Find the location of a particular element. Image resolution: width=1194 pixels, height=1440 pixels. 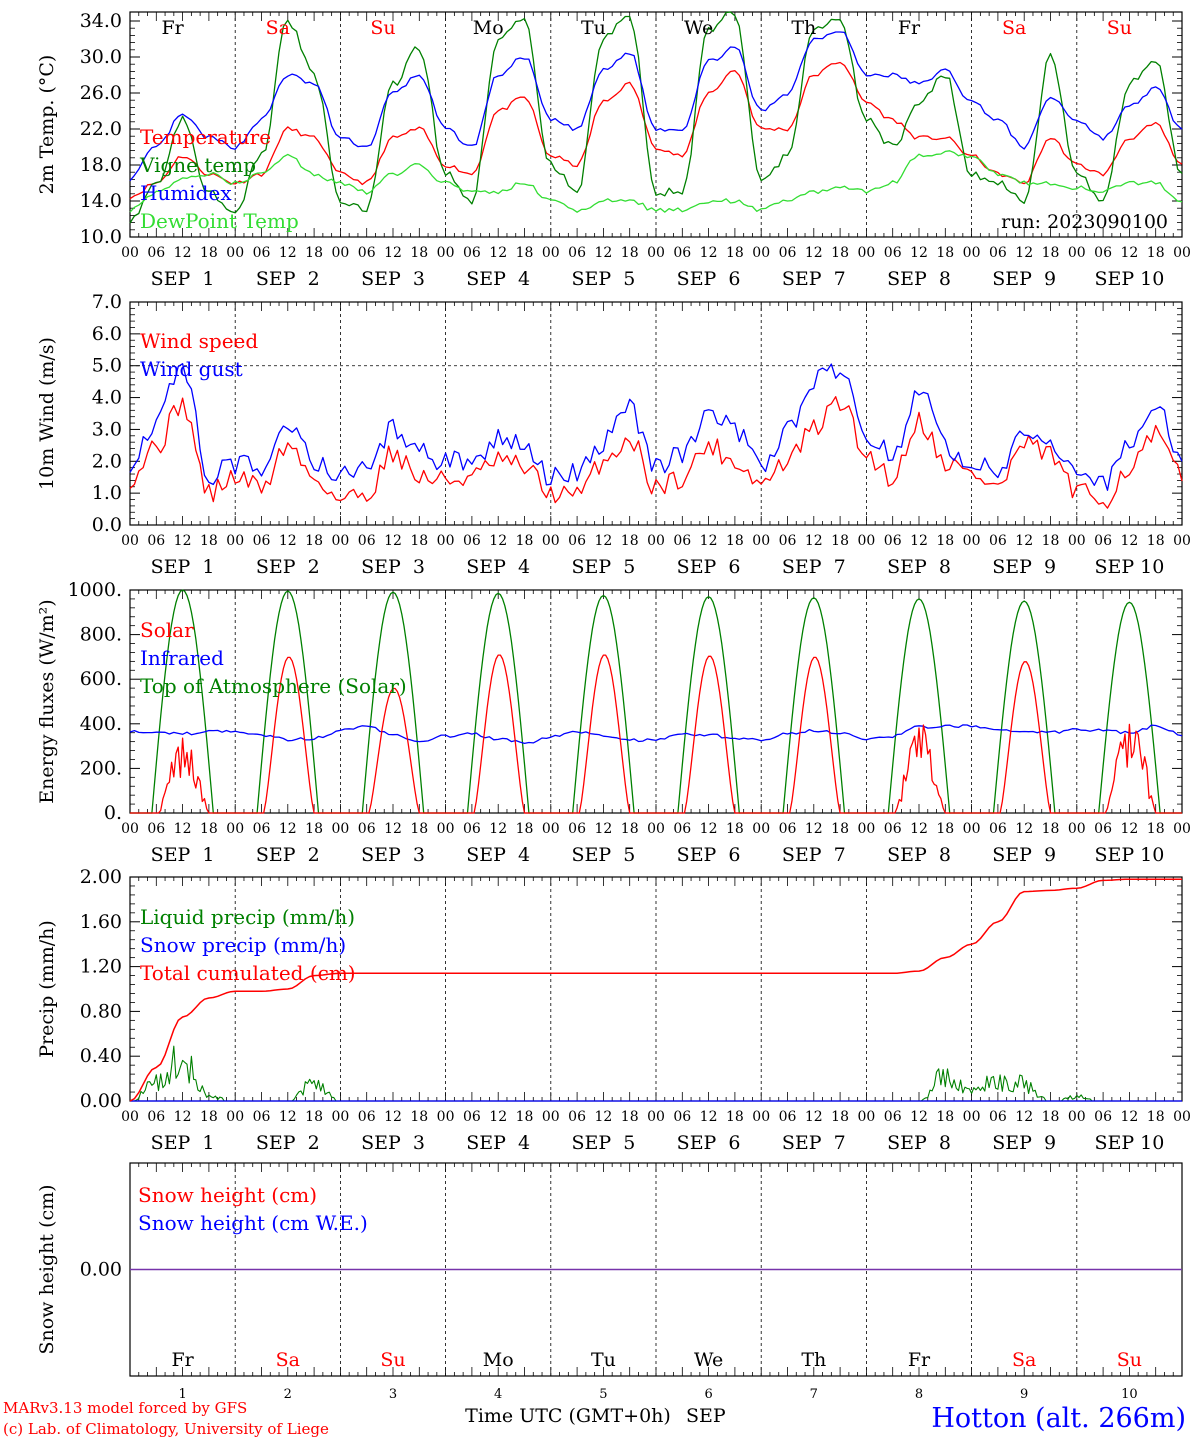

y-axis-label: Energy fluxes (W/m²) is located at coordinates (47, 701).